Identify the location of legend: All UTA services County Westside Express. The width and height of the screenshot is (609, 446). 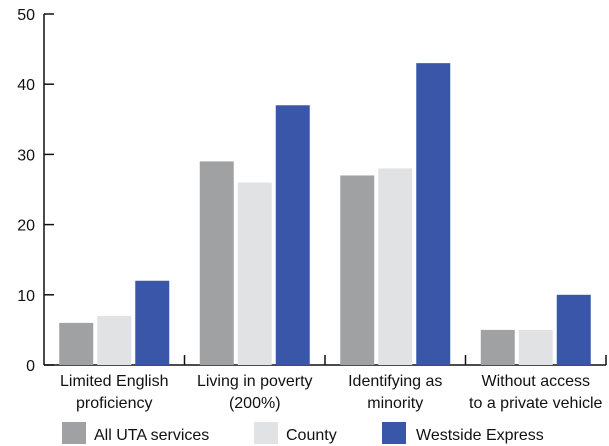
(303, 433).